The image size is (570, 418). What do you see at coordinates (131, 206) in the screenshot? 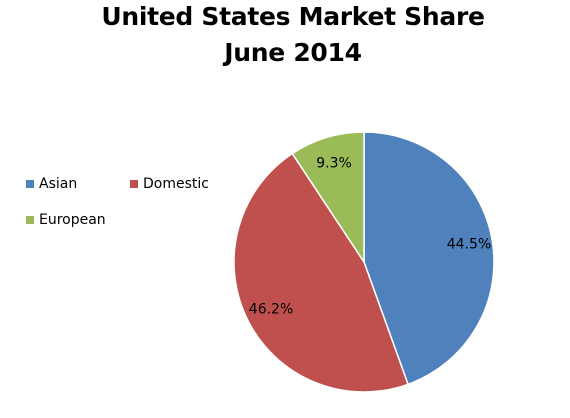
I see `legend: Asian Domestic European` at bounding box center [131, 206].